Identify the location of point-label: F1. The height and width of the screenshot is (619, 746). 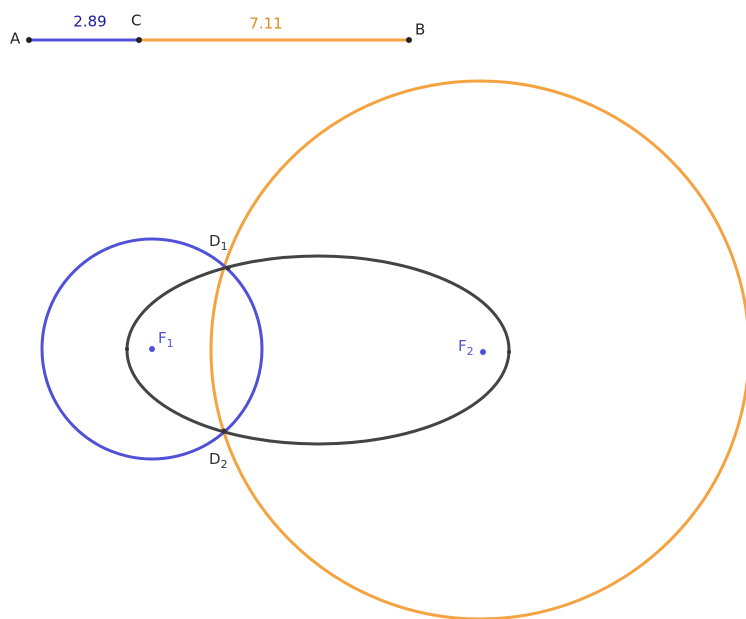
(166, 340).